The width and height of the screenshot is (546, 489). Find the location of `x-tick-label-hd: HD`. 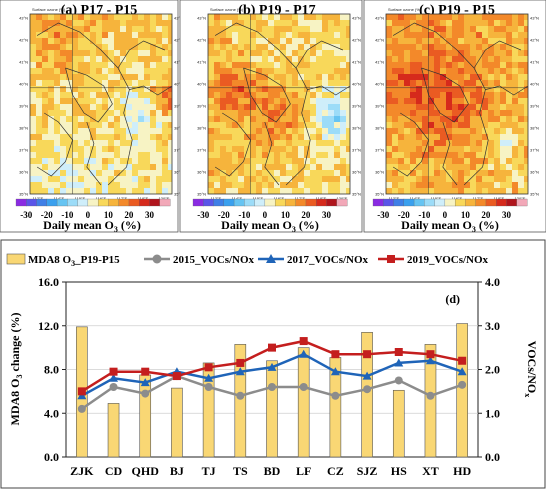

x-tick-label-hd: HD is located at coordinates (462, 471).